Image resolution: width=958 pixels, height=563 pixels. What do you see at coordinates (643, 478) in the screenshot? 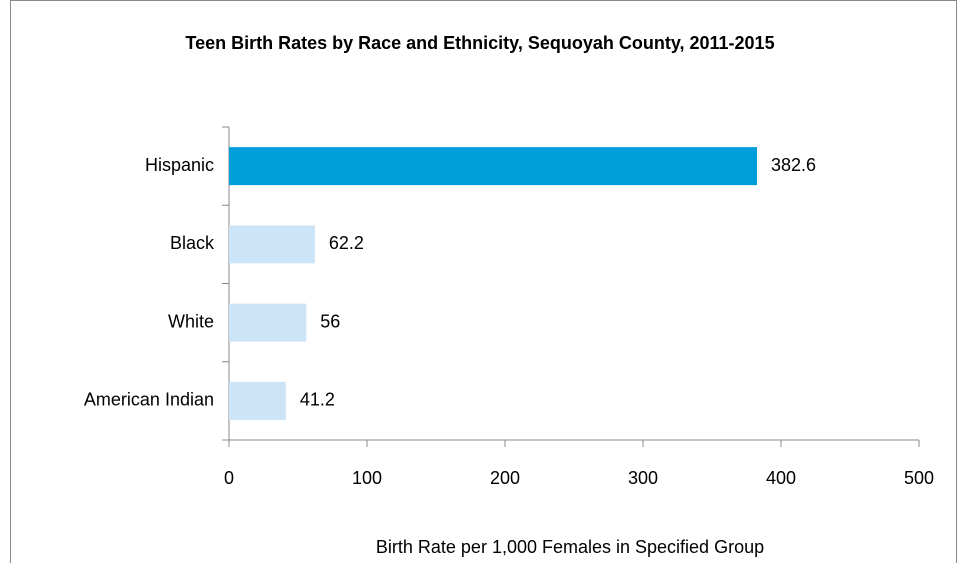
I see `x-tick-label: 300` at bounding box center [643, 478].